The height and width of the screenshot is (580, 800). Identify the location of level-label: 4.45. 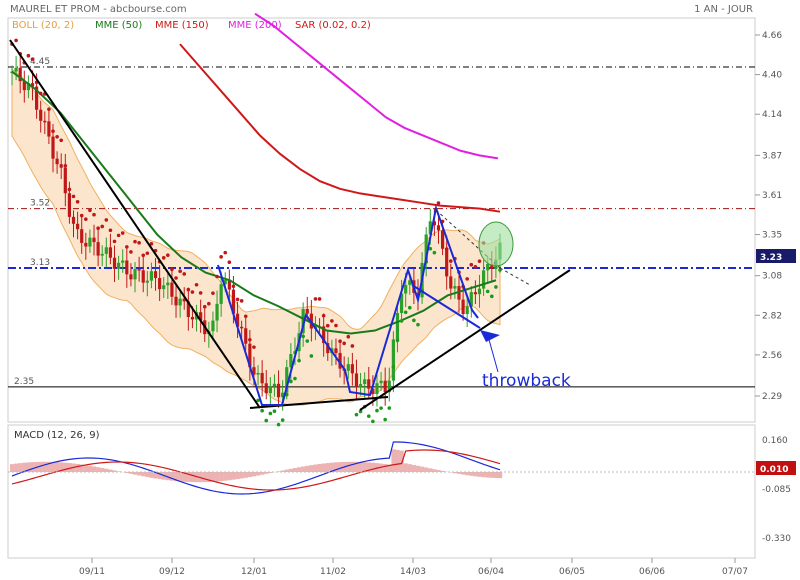
(40, 62).